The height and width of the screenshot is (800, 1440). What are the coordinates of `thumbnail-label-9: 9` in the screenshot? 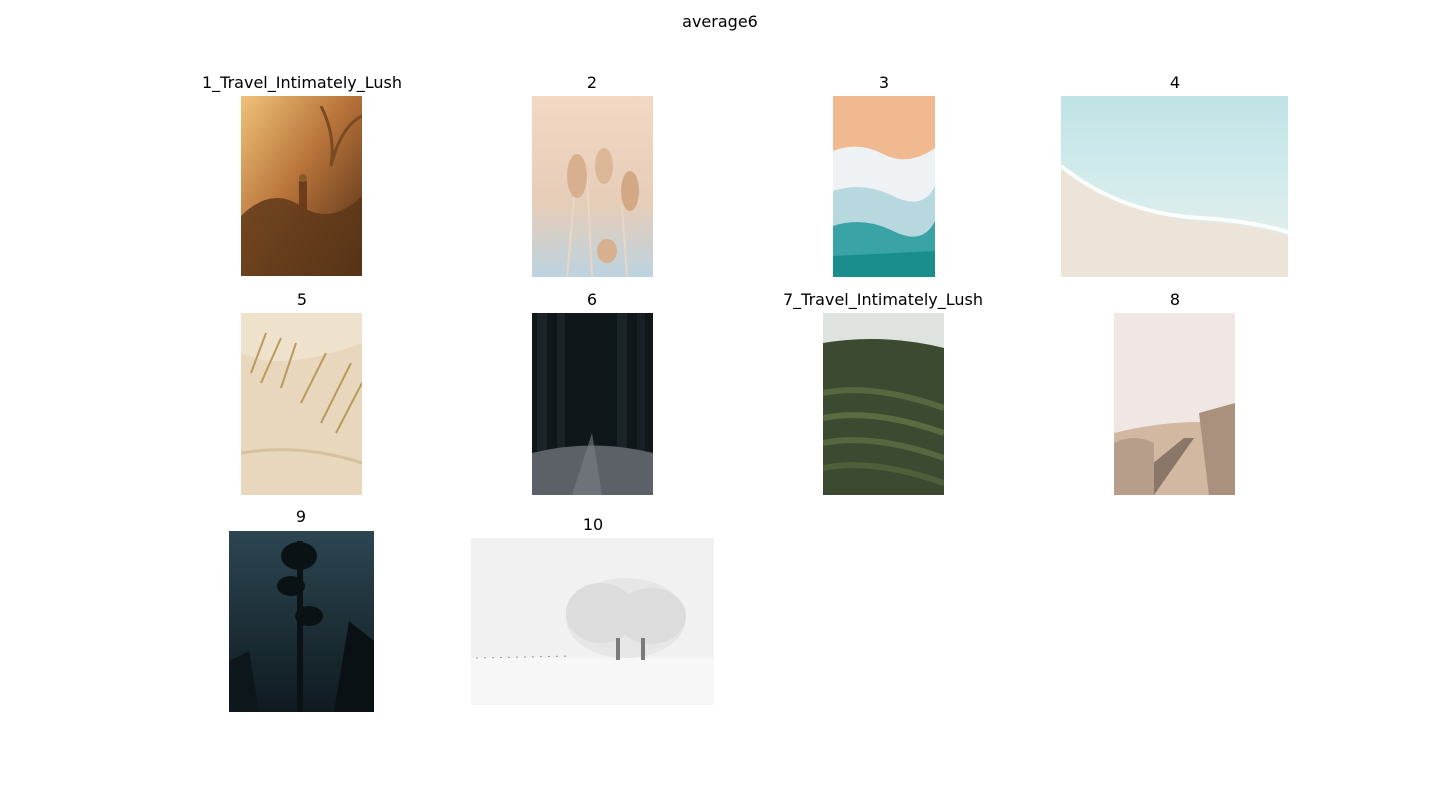 It's located at (301, 516).